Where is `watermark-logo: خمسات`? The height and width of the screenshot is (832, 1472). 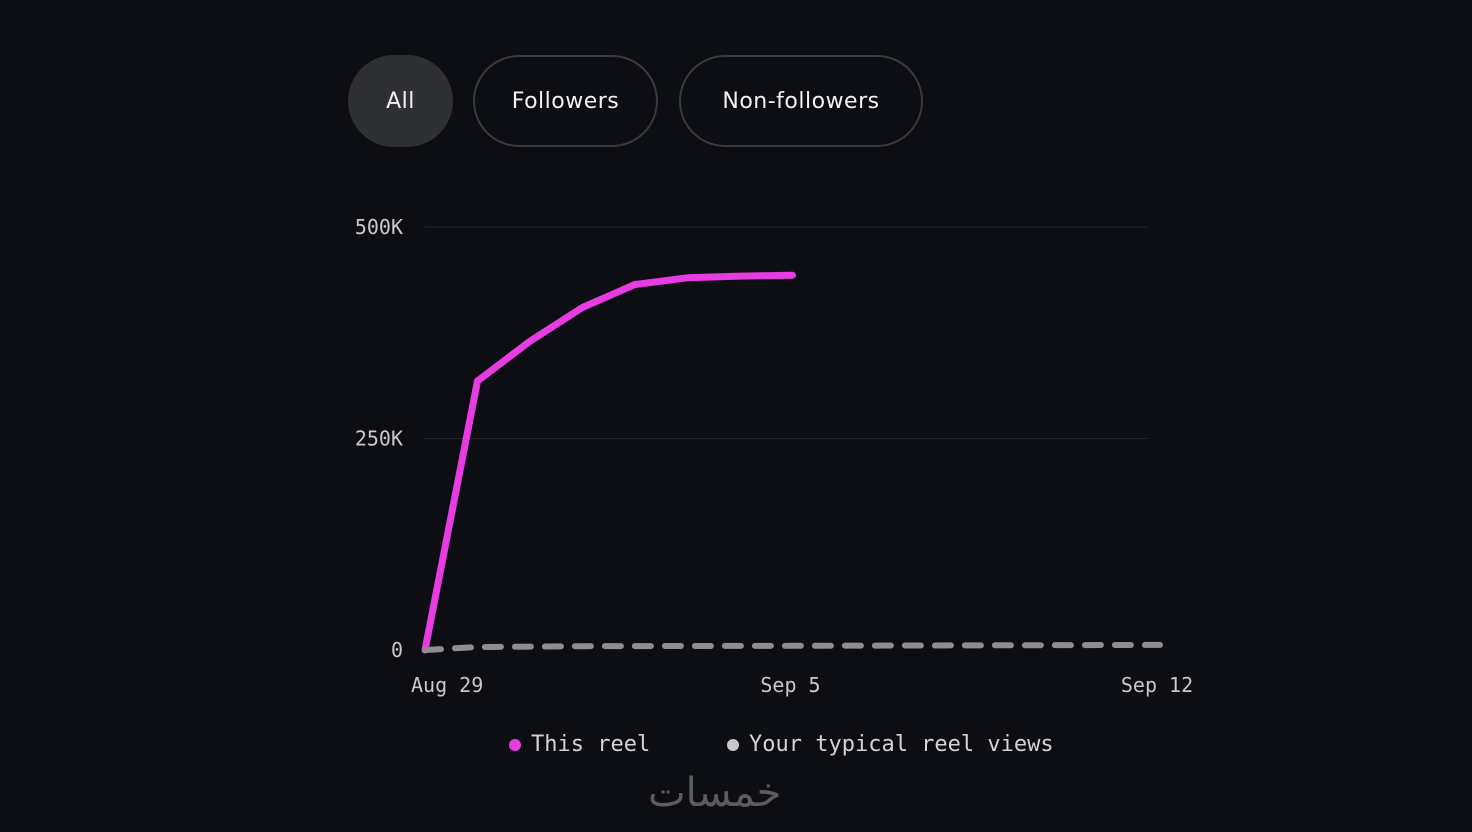 watermark-logo: خمسات is located at coordinates (715, 793).